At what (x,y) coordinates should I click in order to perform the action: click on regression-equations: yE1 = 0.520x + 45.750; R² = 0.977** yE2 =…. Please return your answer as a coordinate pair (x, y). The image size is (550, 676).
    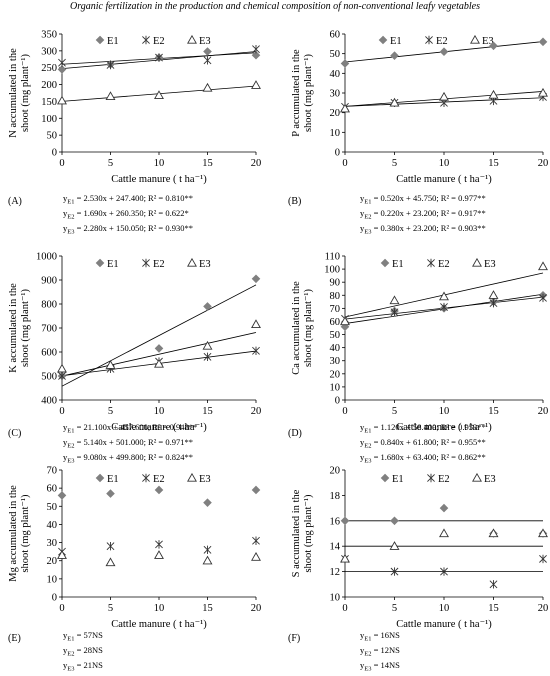
    Looking at the image, I should click on (423, 216).